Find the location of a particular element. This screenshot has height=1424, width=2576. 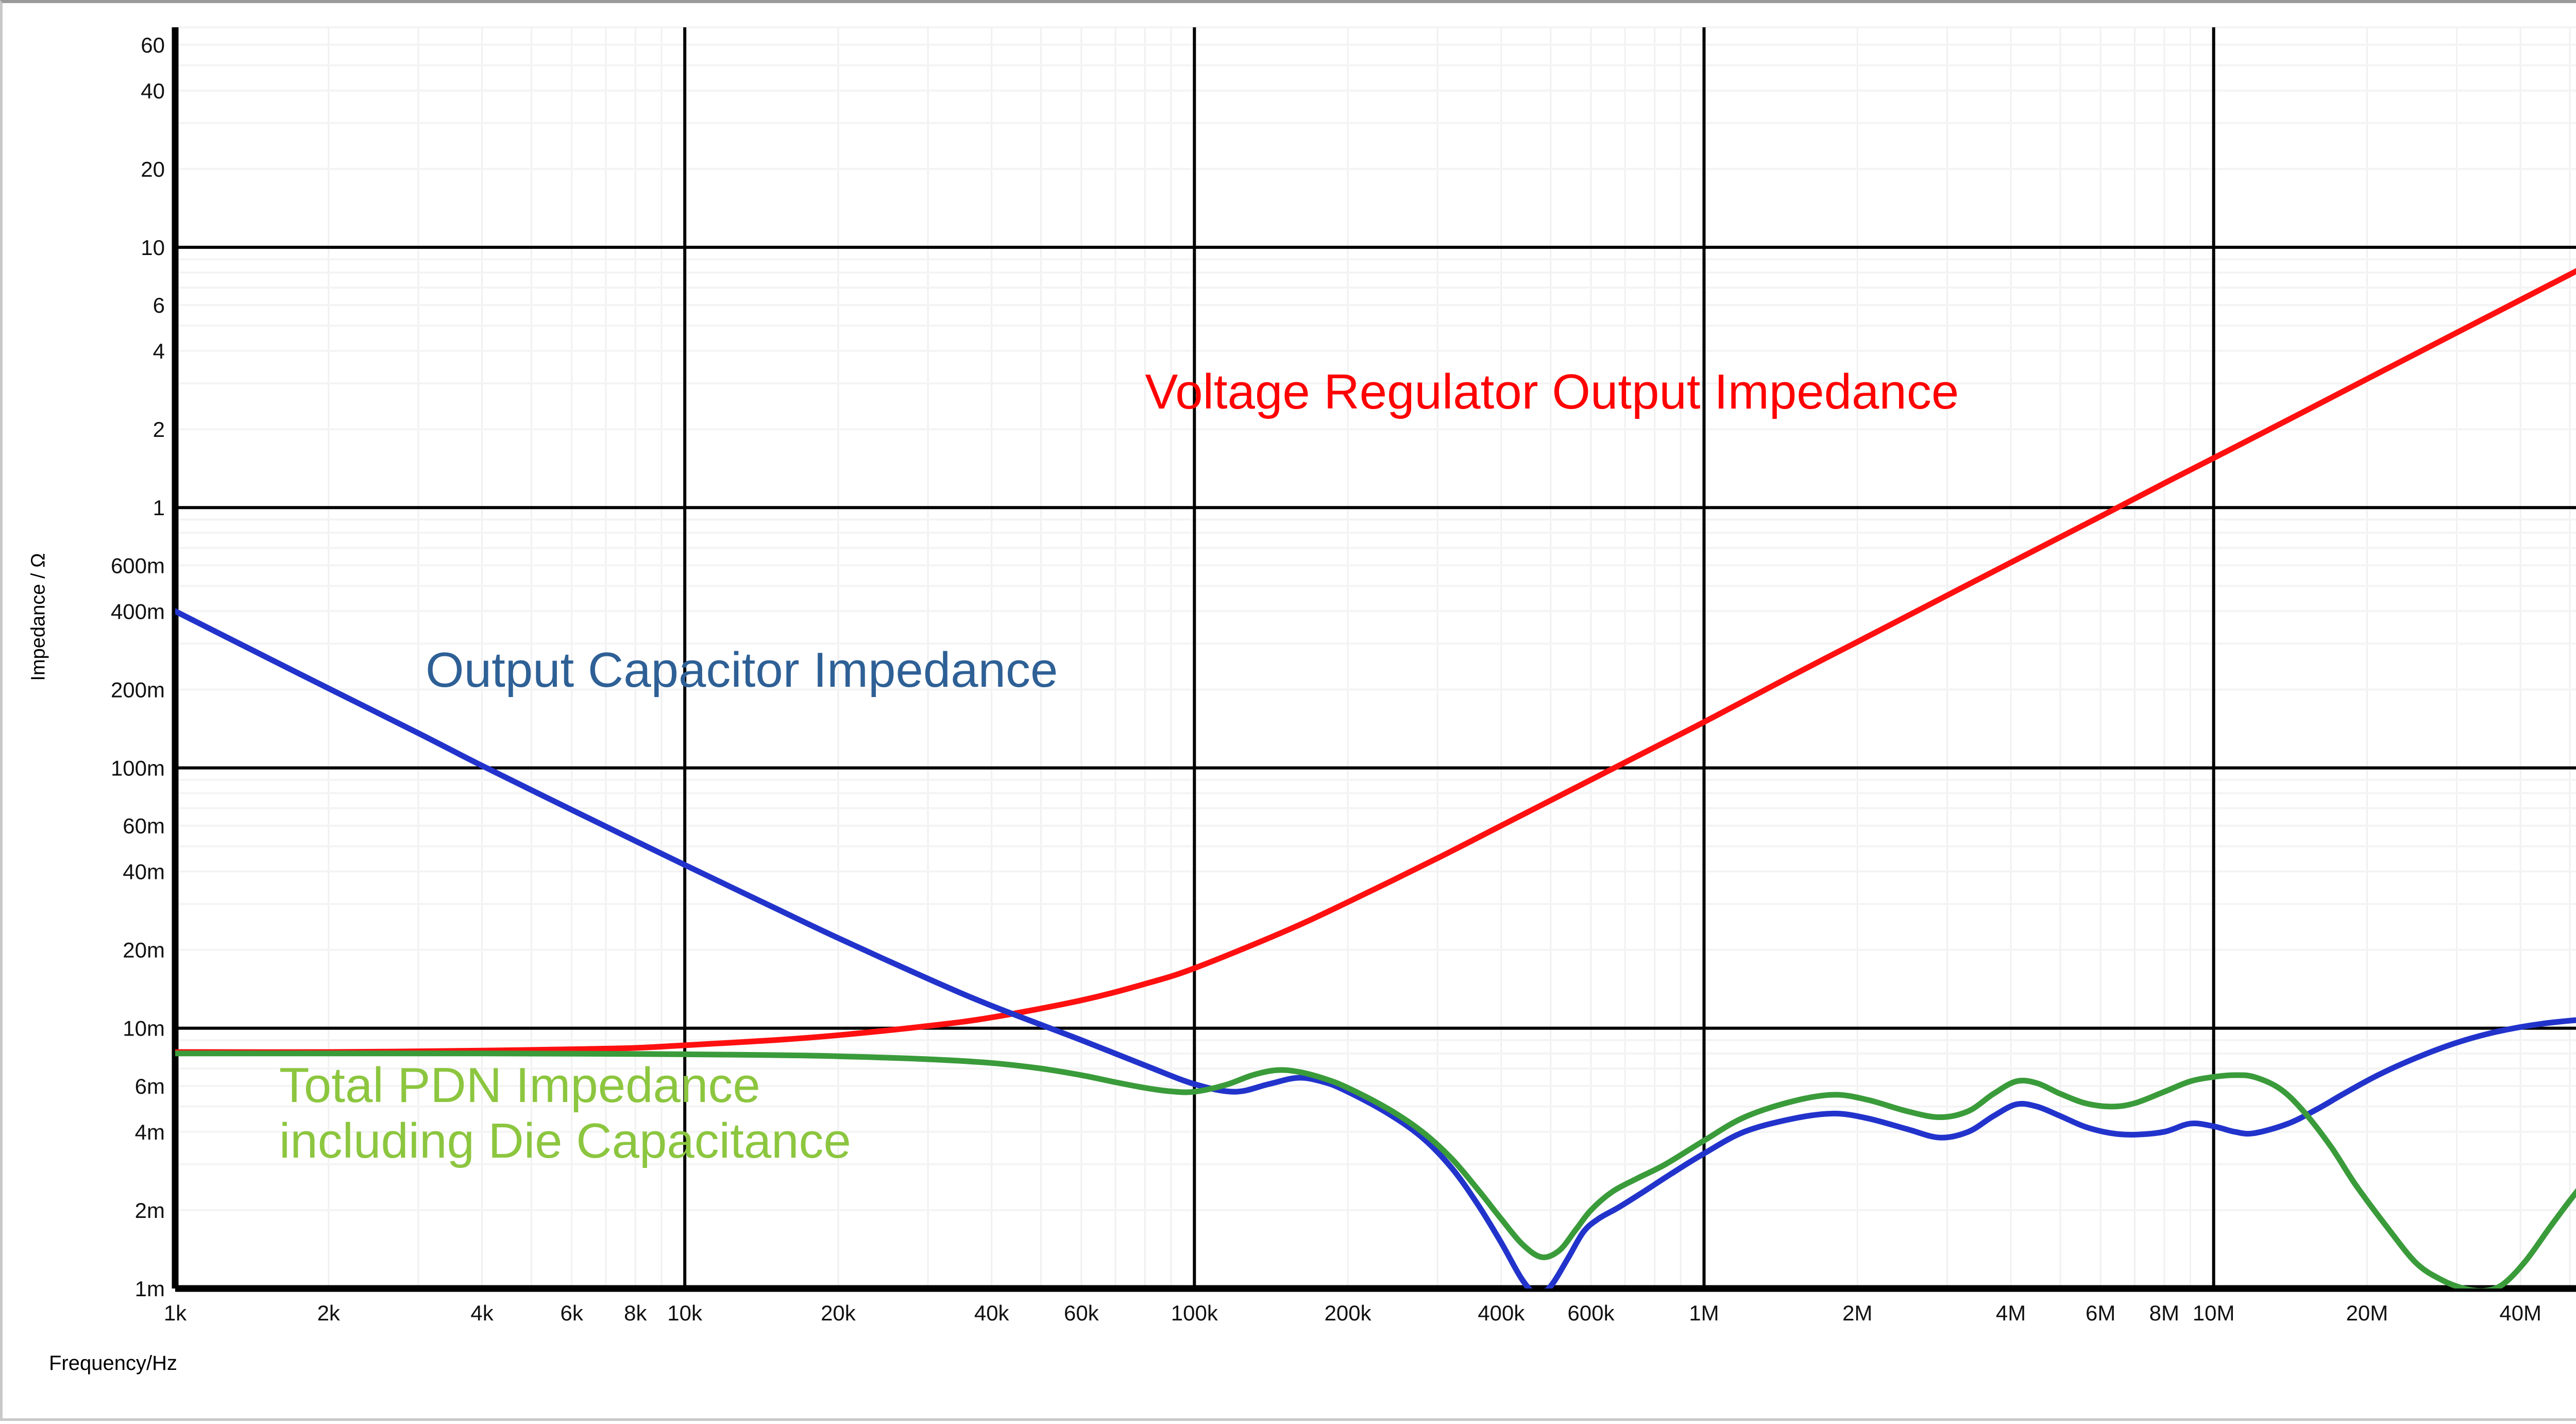

annotation-label-2-1: including Die Capacitance is located at coordinates (565, 1140).